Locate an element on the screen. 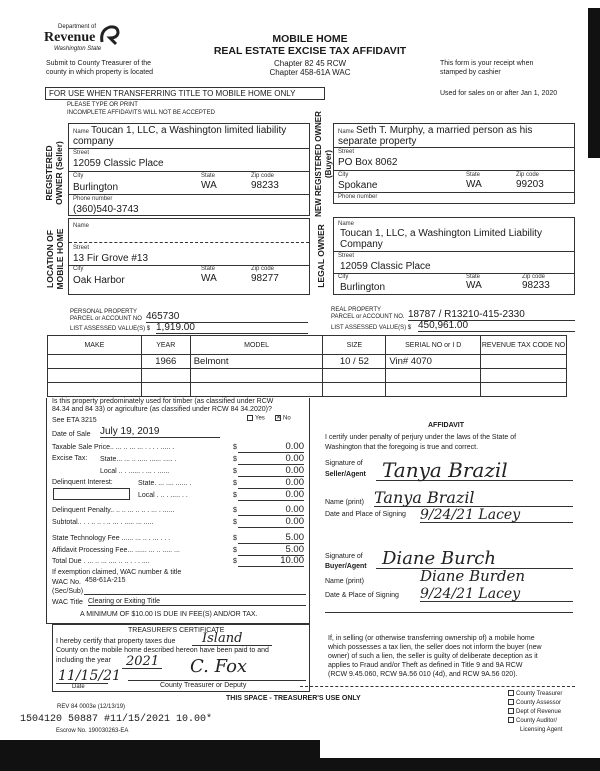  location-zip: 98277 is located at coordinates (265, 278).